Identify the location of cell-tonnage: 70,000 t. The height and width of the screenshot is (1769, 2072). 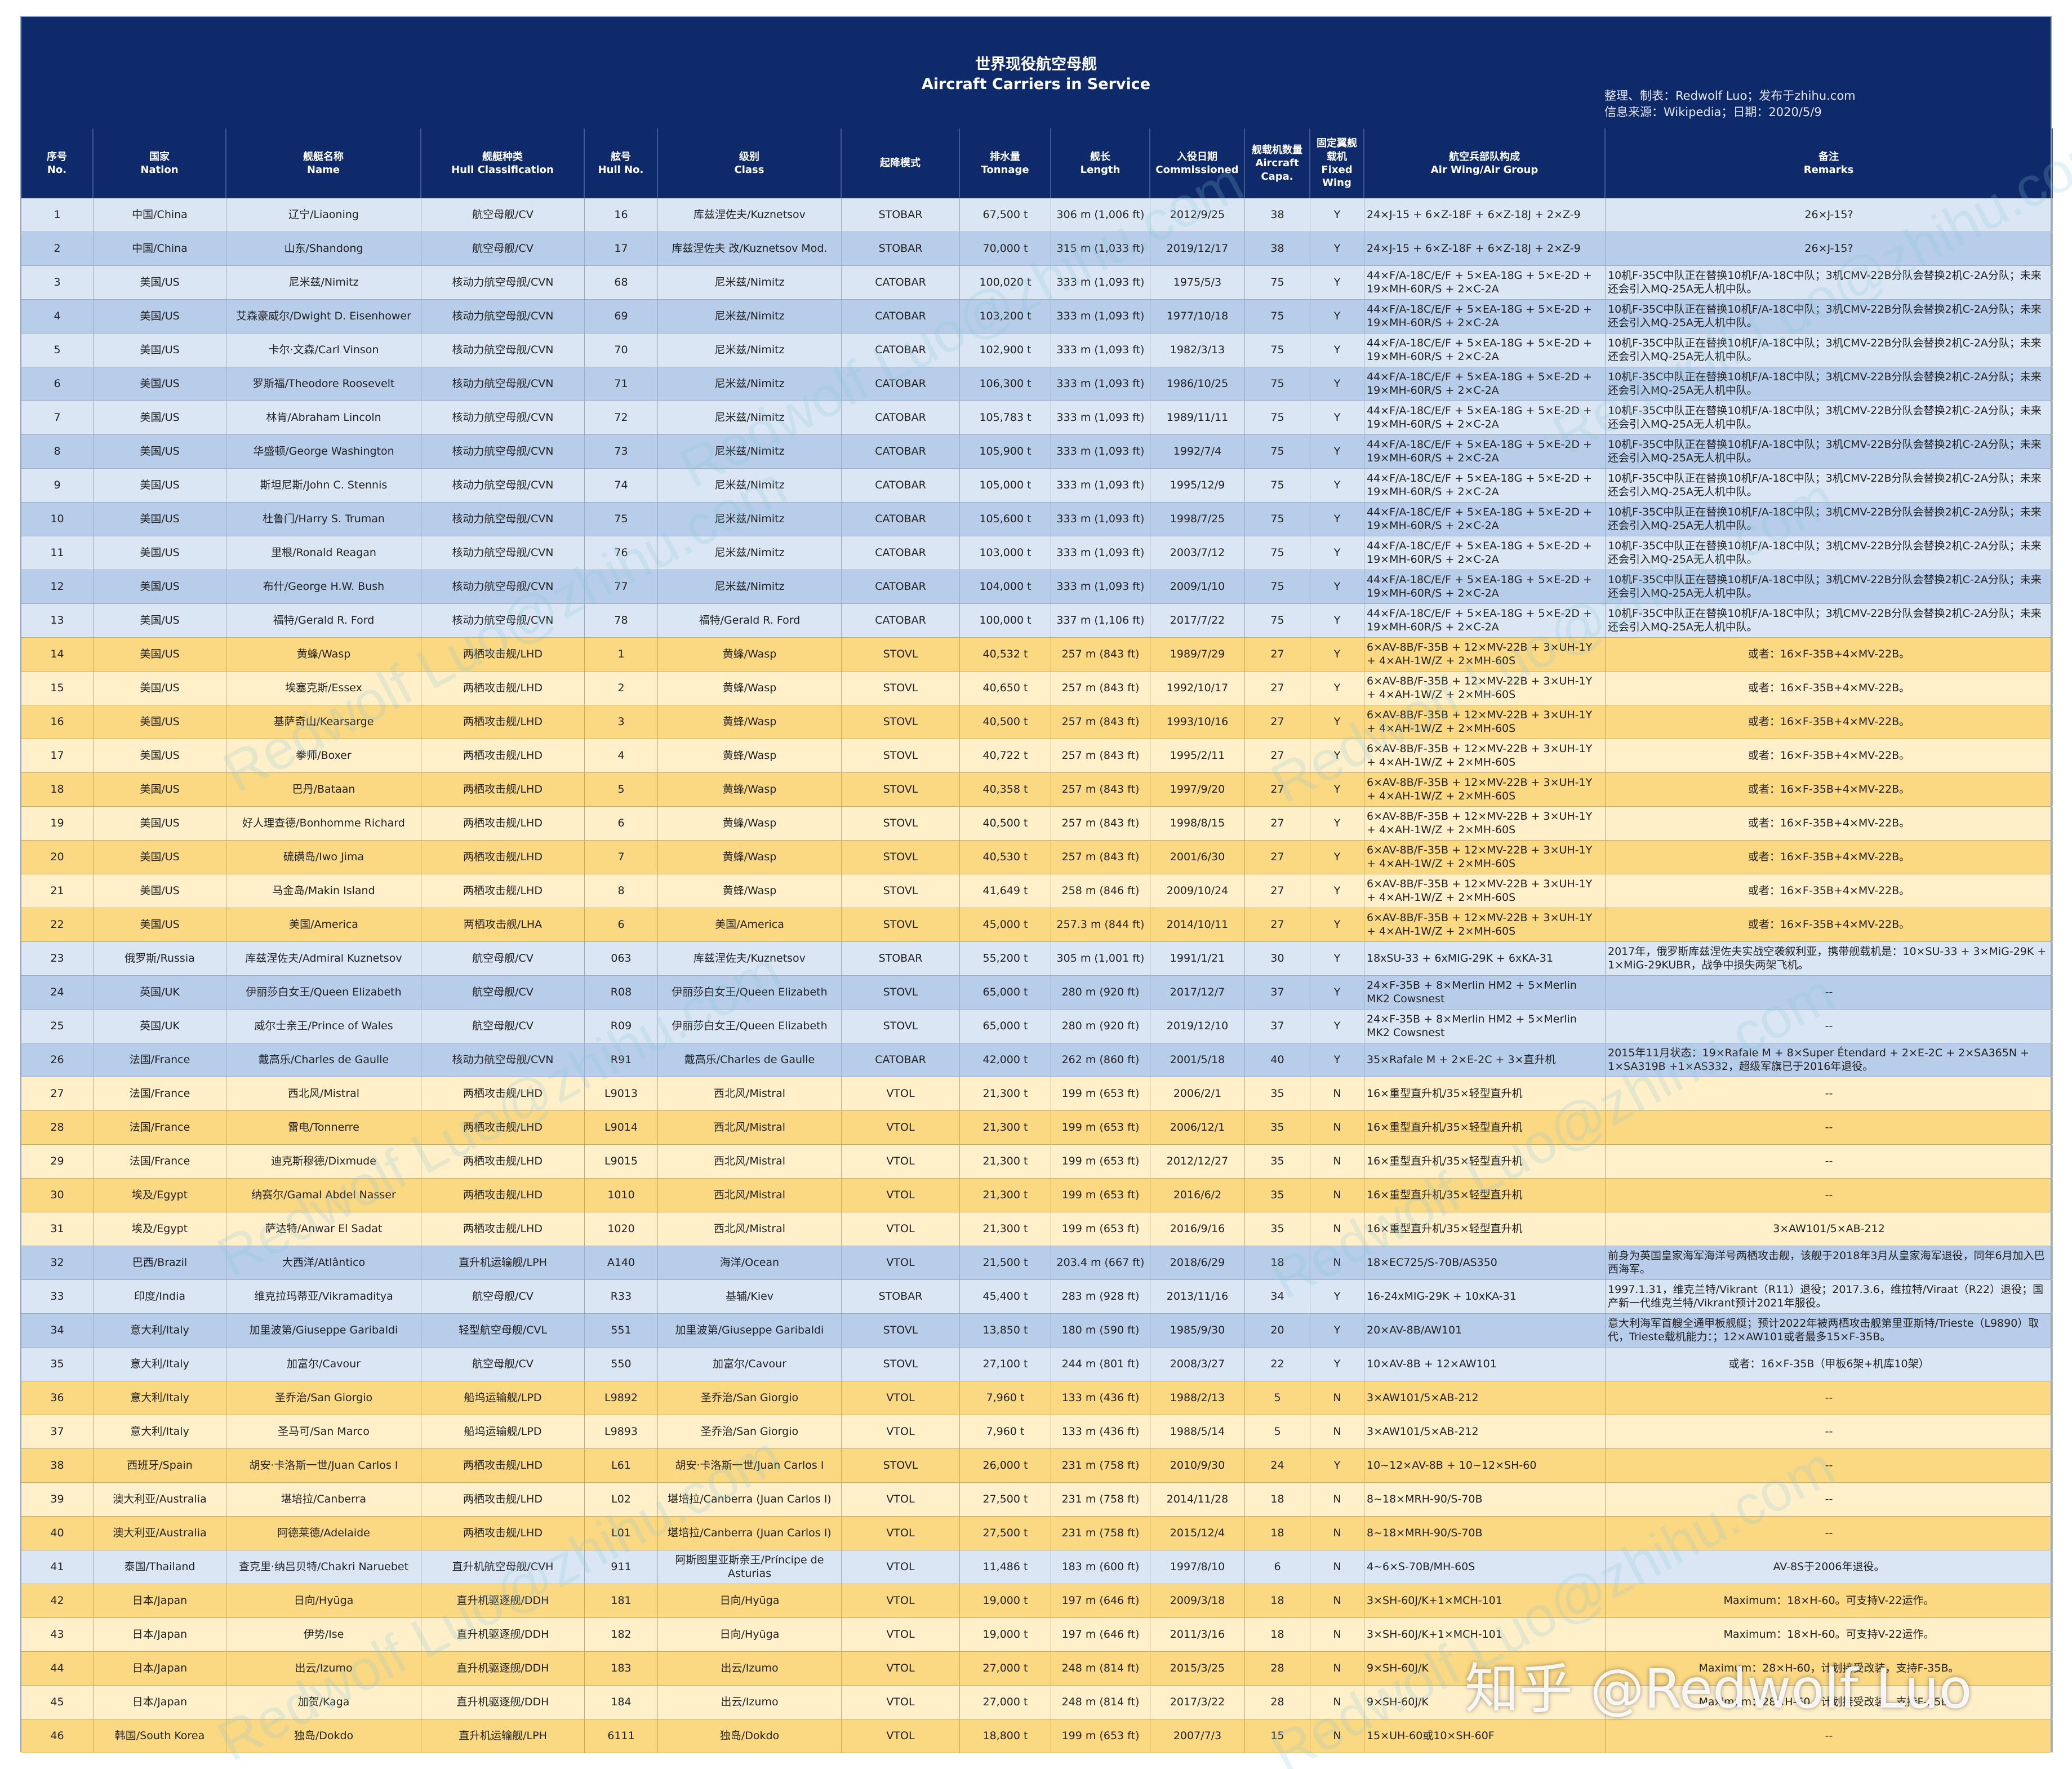
(1005, 248).